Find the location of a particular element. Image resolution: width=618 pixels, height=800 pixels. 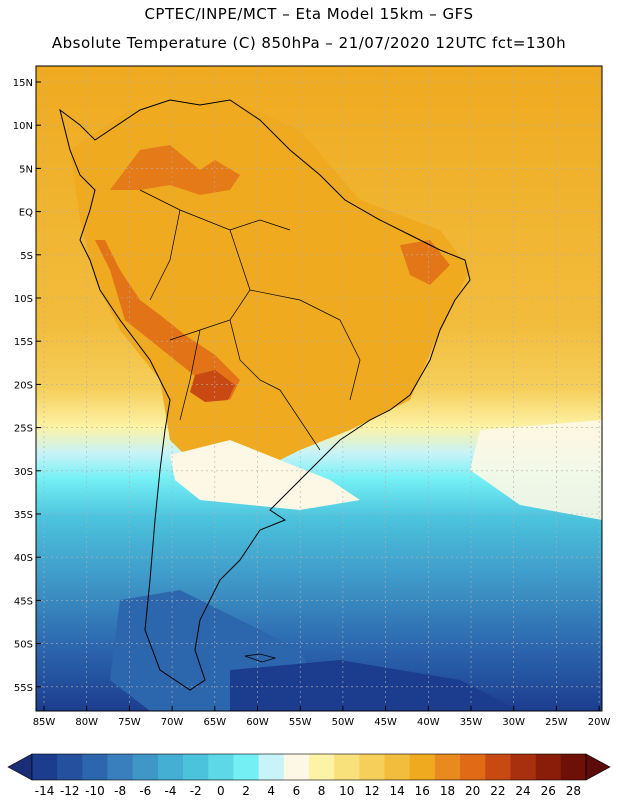

lat-label: 35S is located at coordinates (23, 515).